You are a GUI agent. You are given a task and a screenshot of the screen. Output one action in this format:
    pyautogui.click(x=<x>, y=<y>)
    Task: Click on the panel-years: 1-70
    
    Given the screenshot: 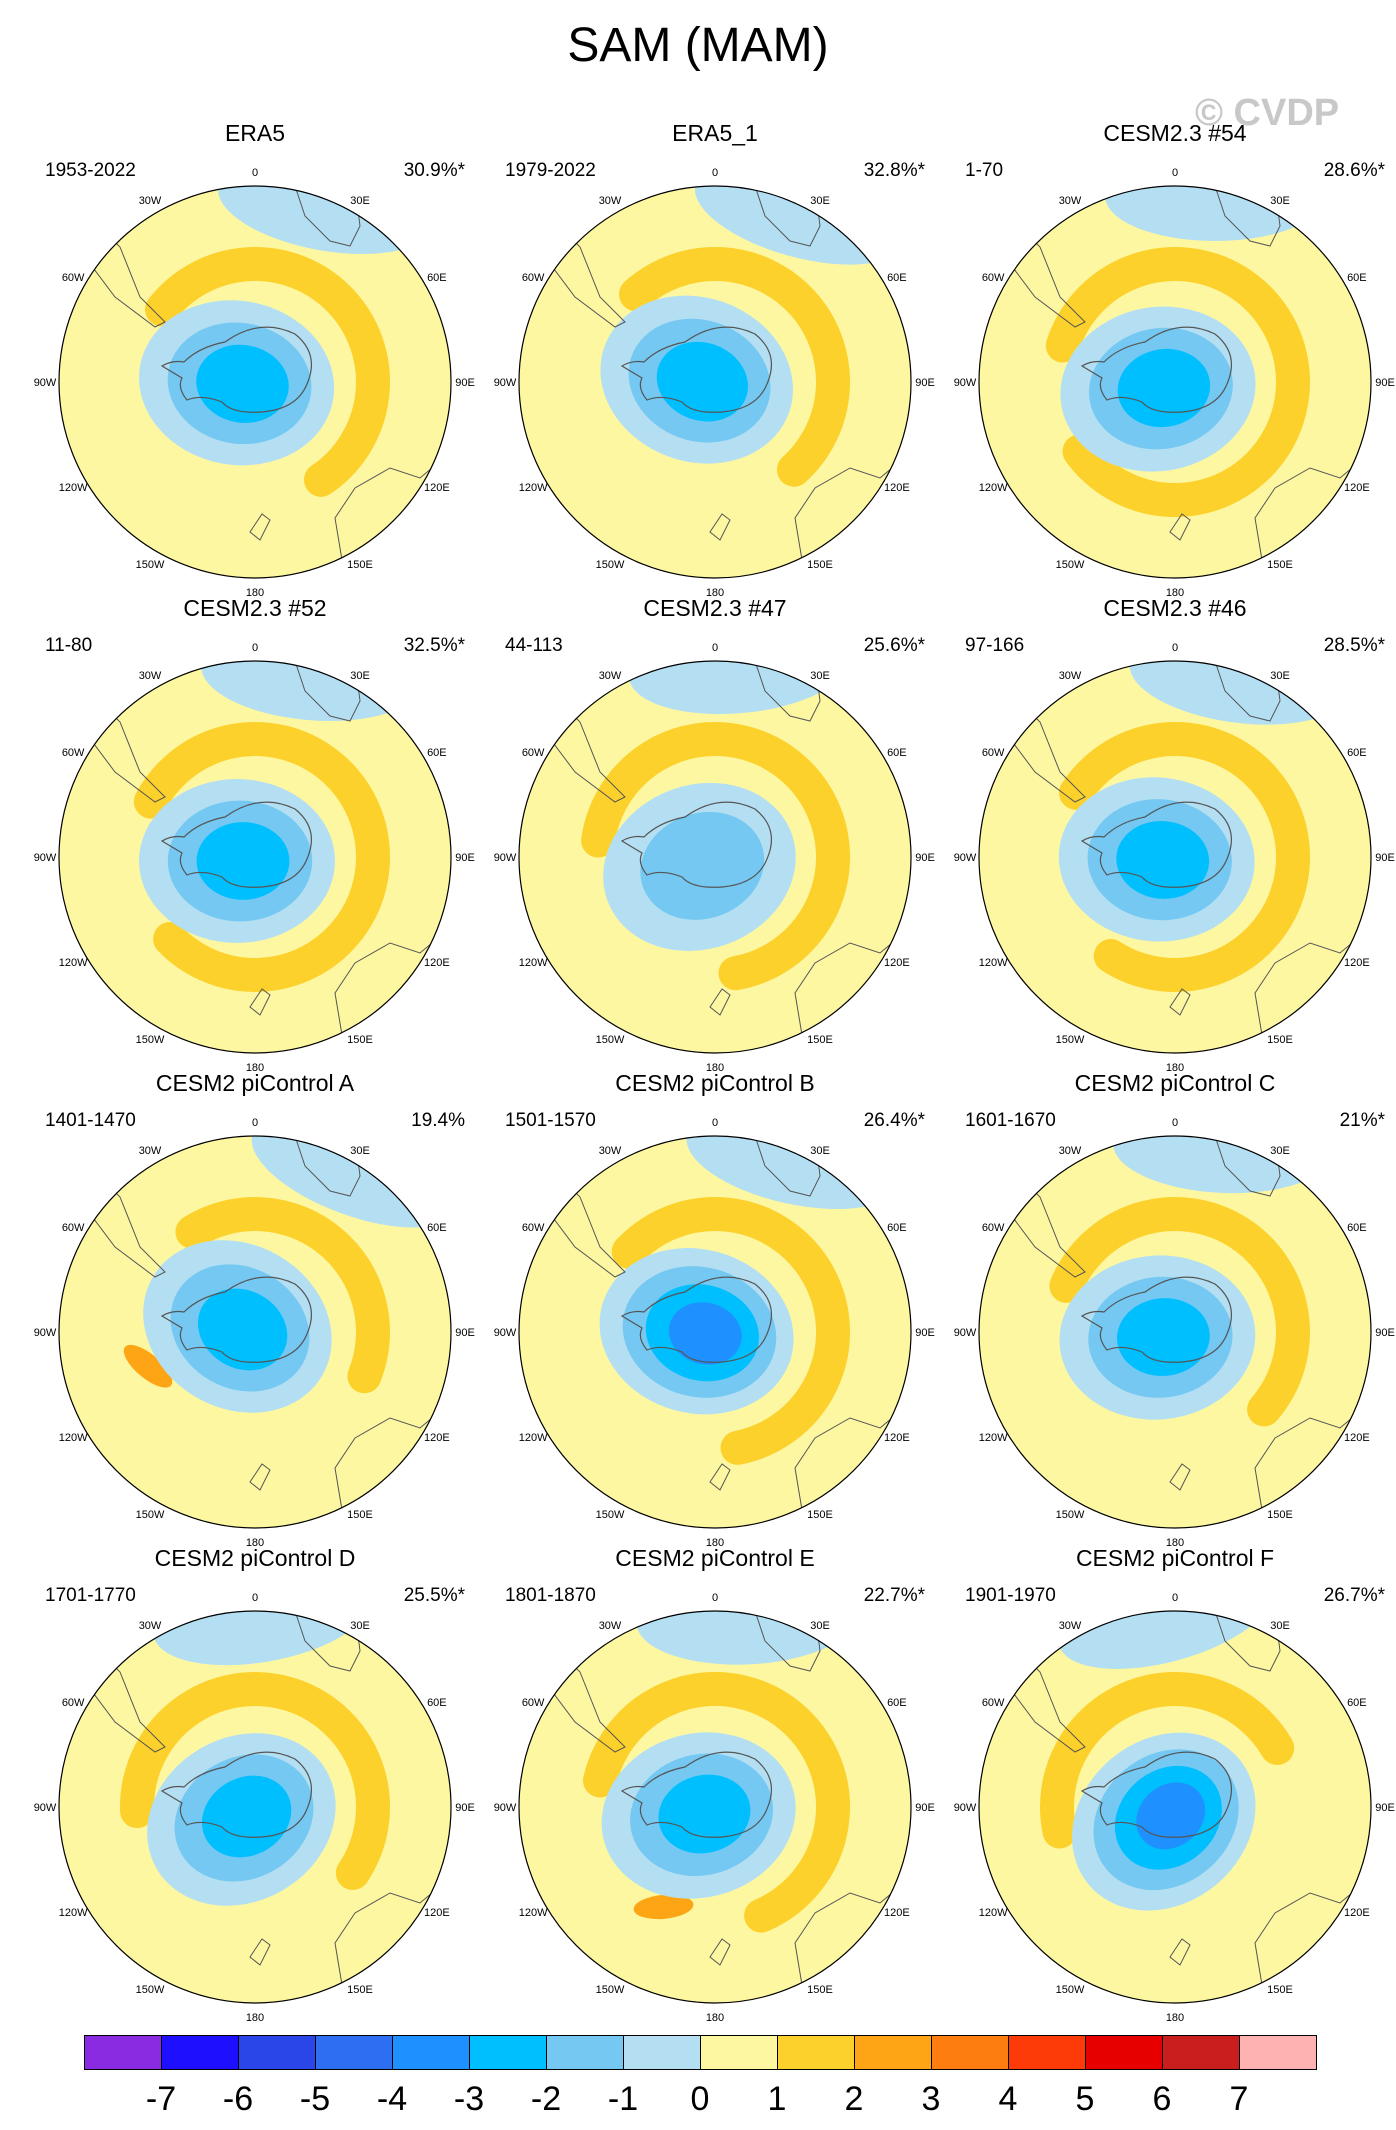 What is the action you would take?
    pyautogui.click(x=984, y=170)
    